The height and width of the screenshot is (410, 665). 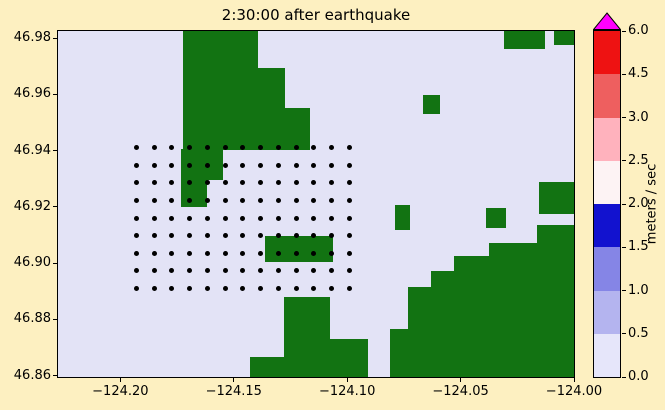 What do you see at coordinates (607, 21) in the screenshot?
I see `colorbar-extend-arrow-icon` at bounding box center [607, 21].